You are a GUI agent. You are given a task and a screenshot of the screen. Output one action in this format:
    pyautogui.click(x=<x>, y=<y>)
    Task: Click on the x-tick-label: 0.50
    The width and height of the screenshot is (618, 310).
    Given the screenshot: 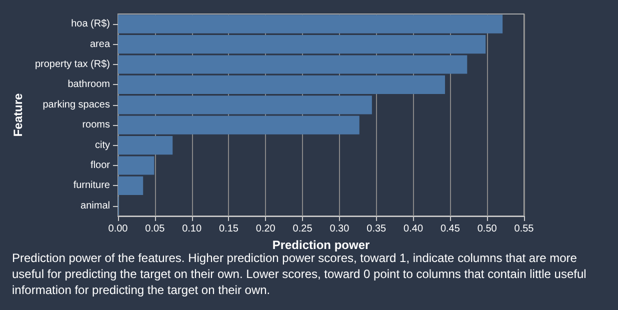 What is the action you would take?
    pyautogui.click(x=487, y=229)
    